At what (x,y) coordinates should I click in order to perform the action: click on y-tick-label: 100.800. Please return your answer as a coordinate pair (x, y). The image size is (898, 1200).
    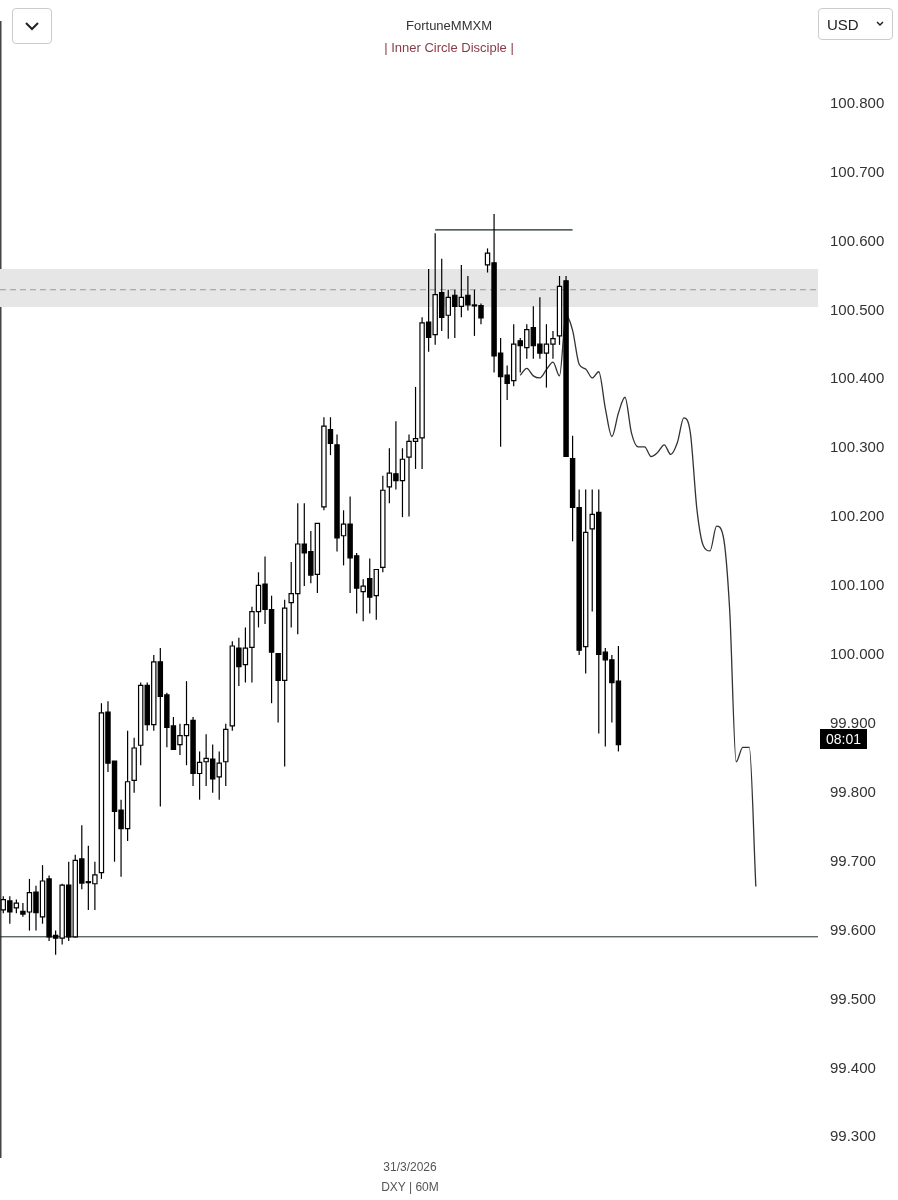
    Looking at the image, I should click on (857, 102).